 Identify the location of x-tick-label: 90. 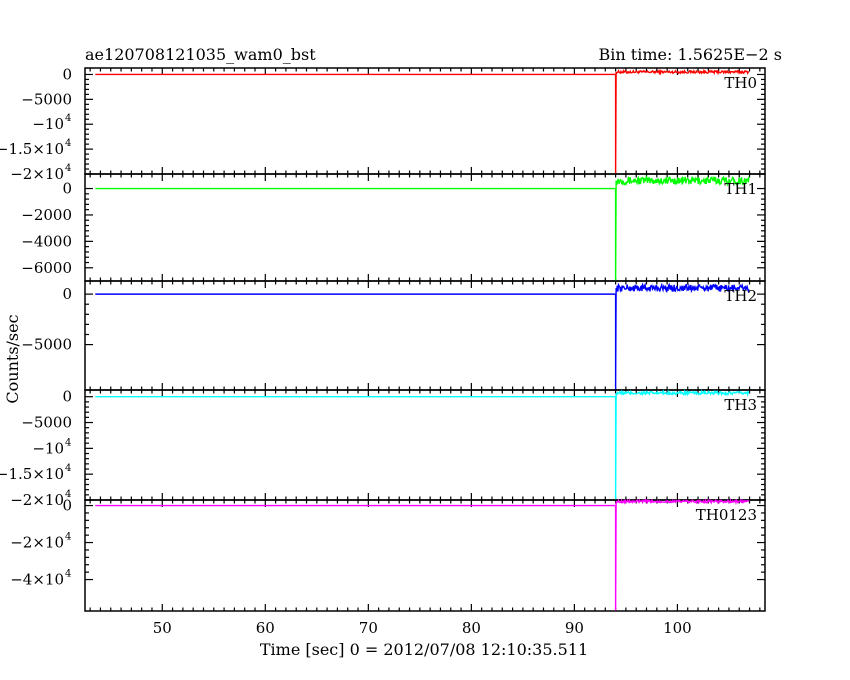
(574, 628).